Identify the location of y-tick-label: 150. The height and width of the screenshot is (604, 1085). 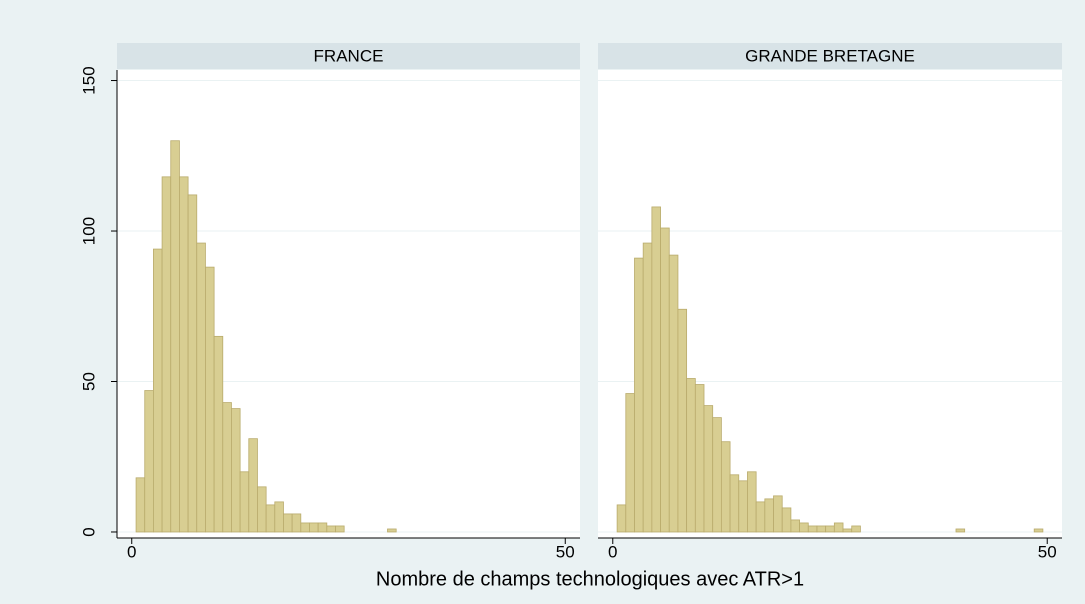
(88, 80).